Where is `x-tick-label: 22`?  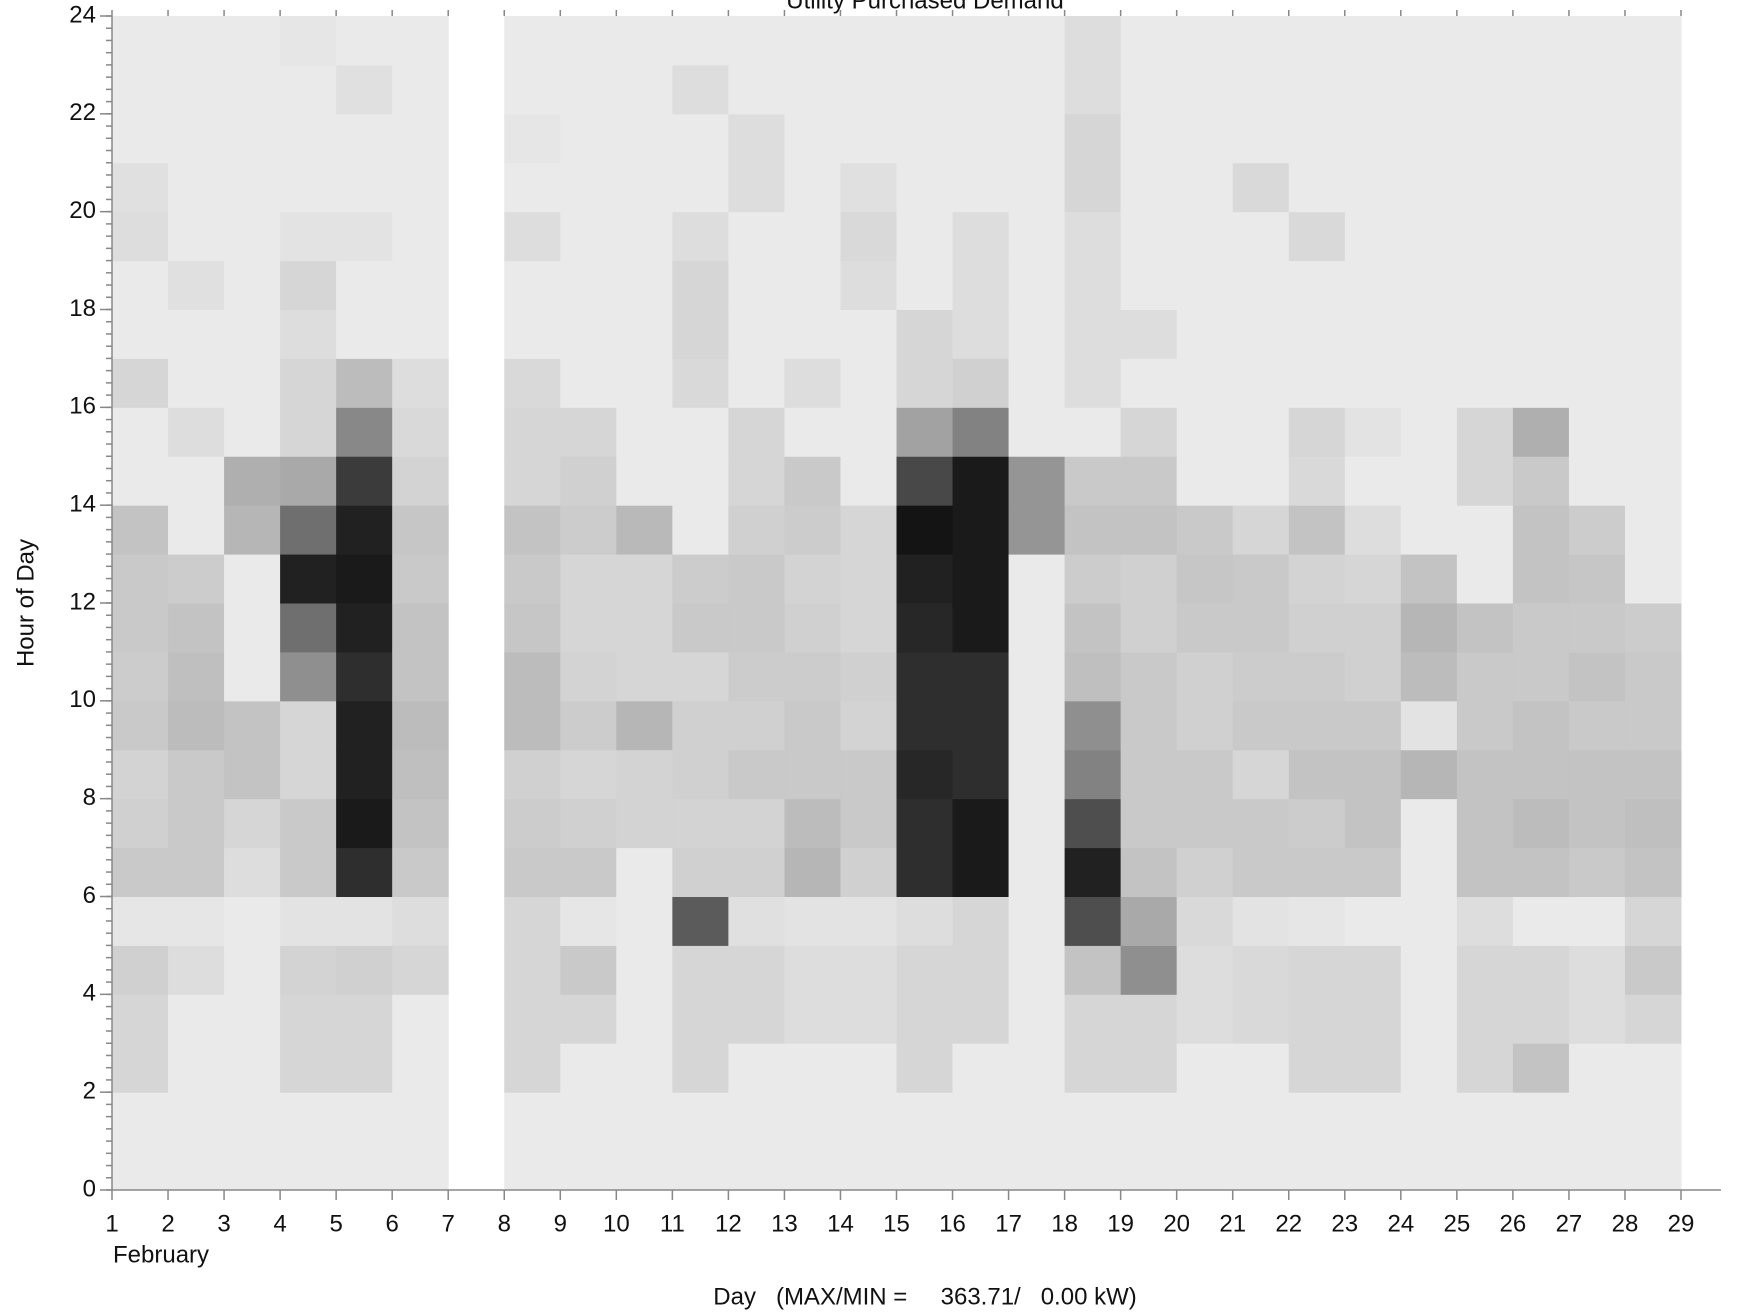 x-tick-label: 22 is located at coordinates (1288, 1223).